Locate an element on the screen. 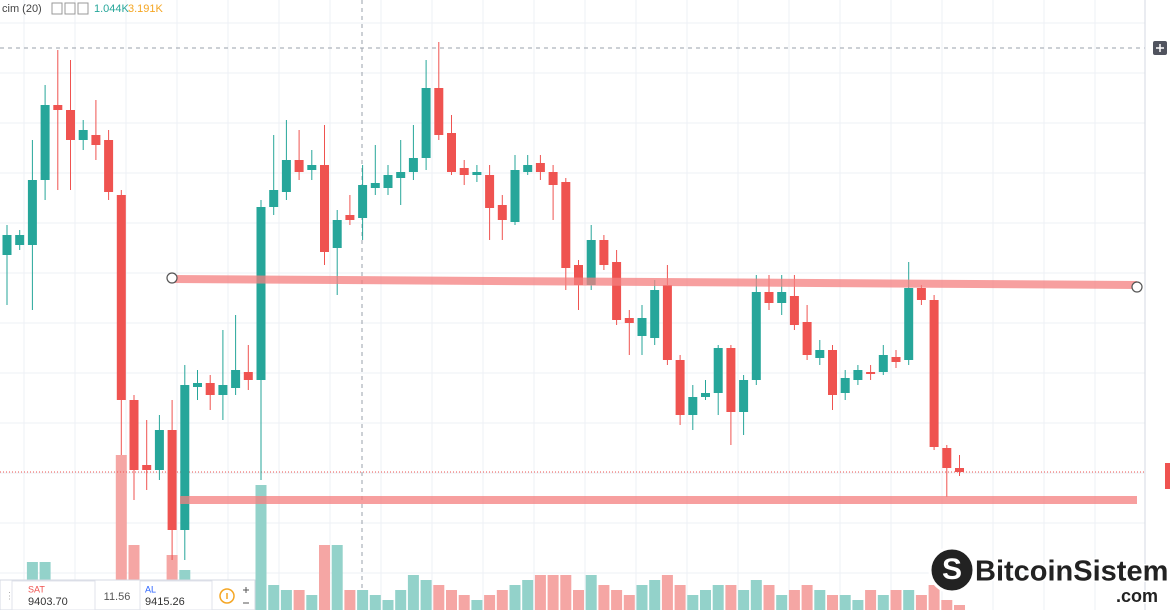 The height and width of the screenshot is (610, 1170). indicator-value: 1.044K is located at coordinates (112, 9).